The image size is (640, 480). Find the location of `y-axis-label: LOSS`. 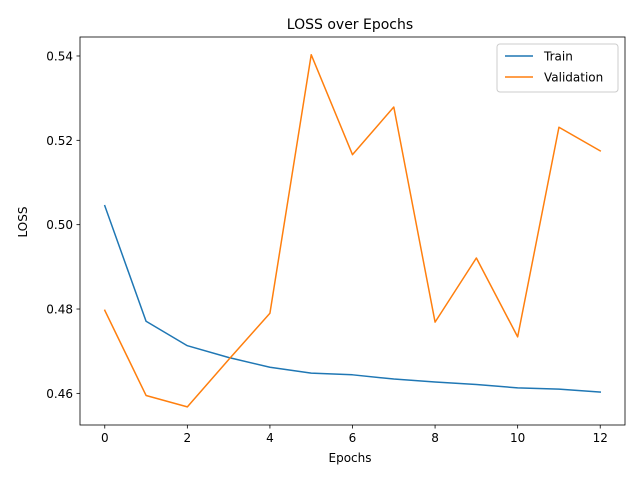

y-axis-label: LOSS is located at coordinates (23, 222).